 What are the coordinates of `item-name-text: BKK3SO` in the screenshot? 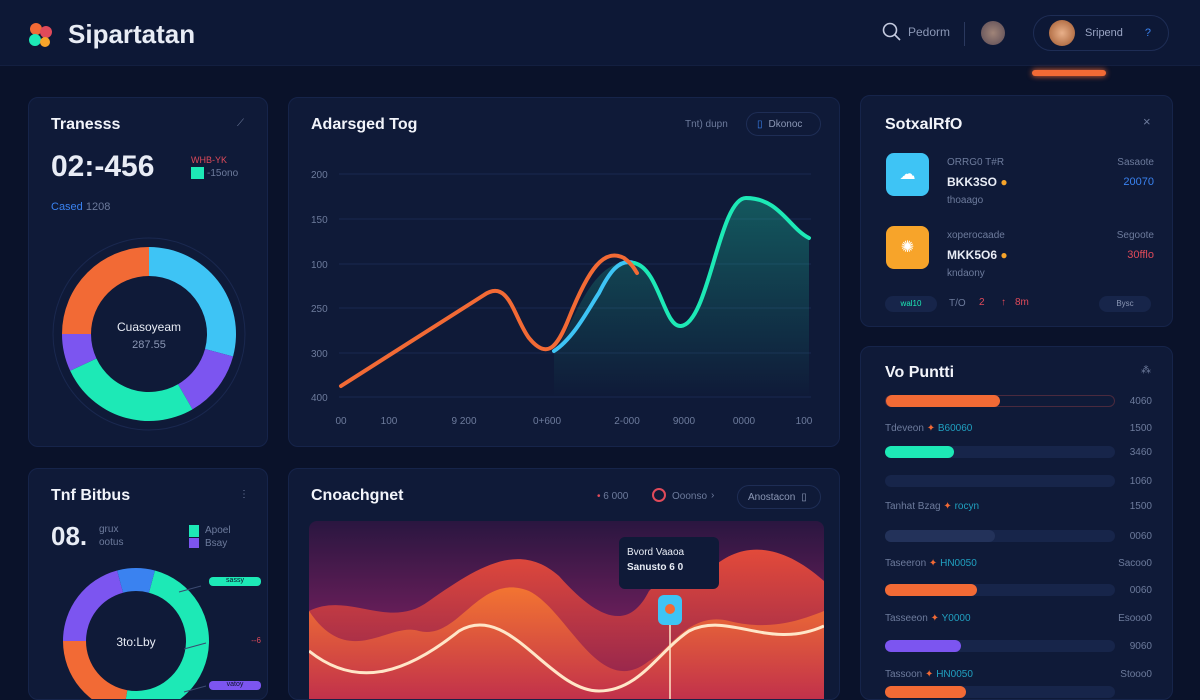 It's located at (972, 182).